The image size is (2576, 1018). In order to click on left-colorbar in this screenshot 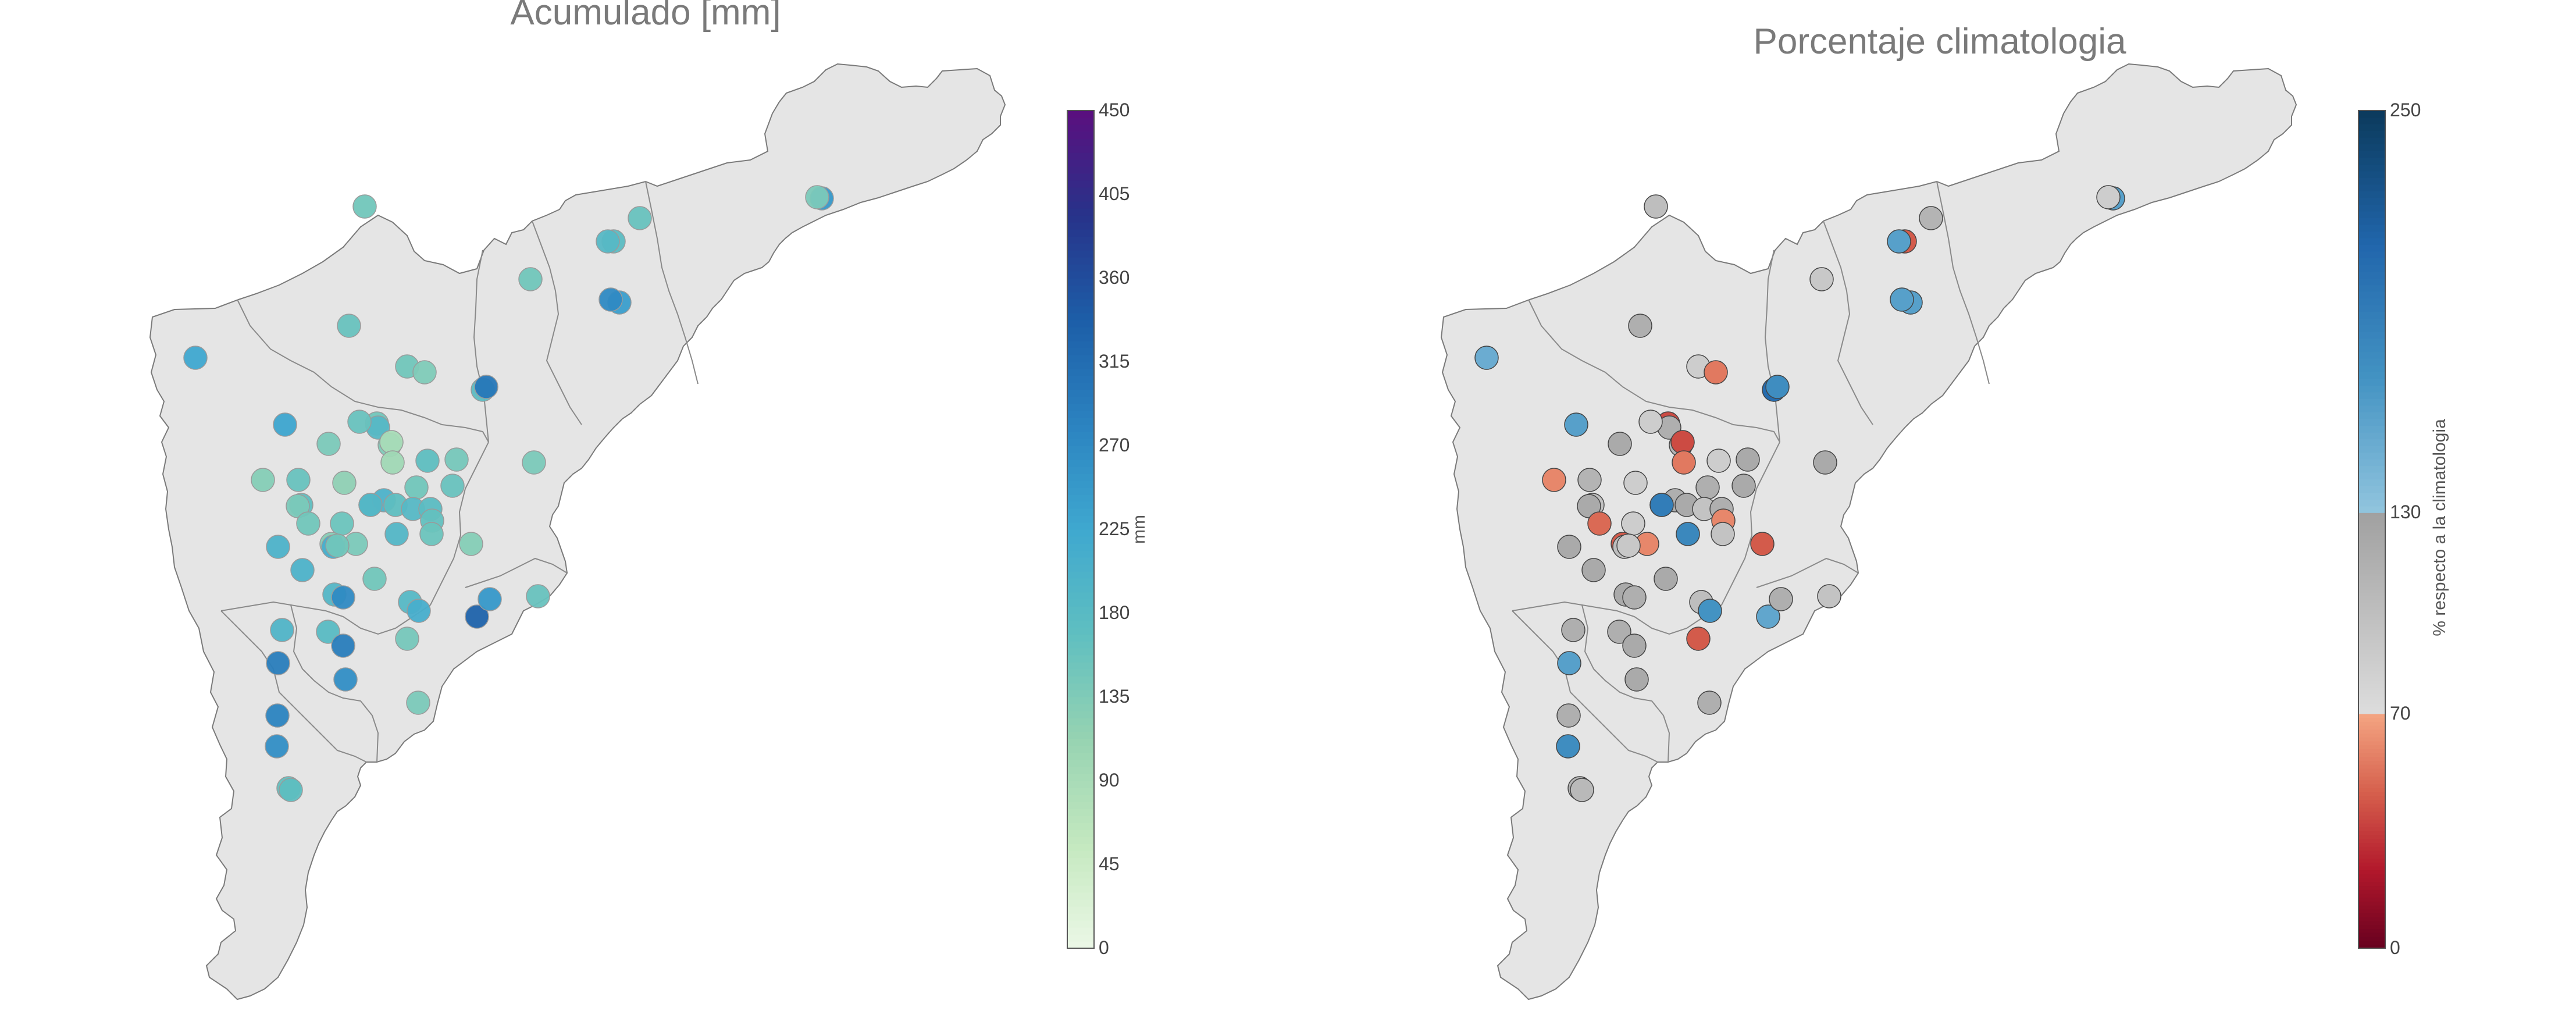, I will do `click(1081, 530)`.